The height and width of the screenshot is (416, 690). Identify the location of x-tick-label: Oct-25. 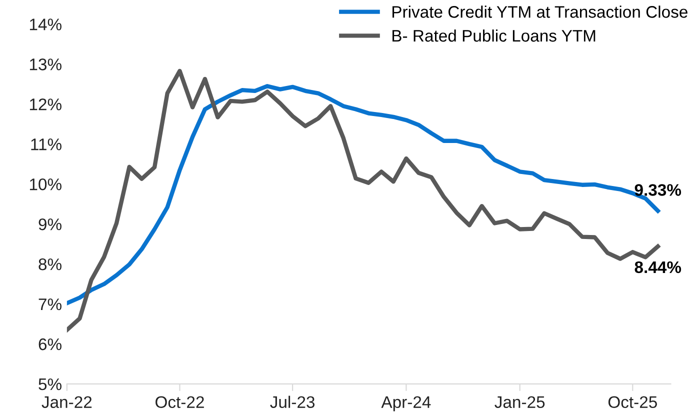
(632, 402).